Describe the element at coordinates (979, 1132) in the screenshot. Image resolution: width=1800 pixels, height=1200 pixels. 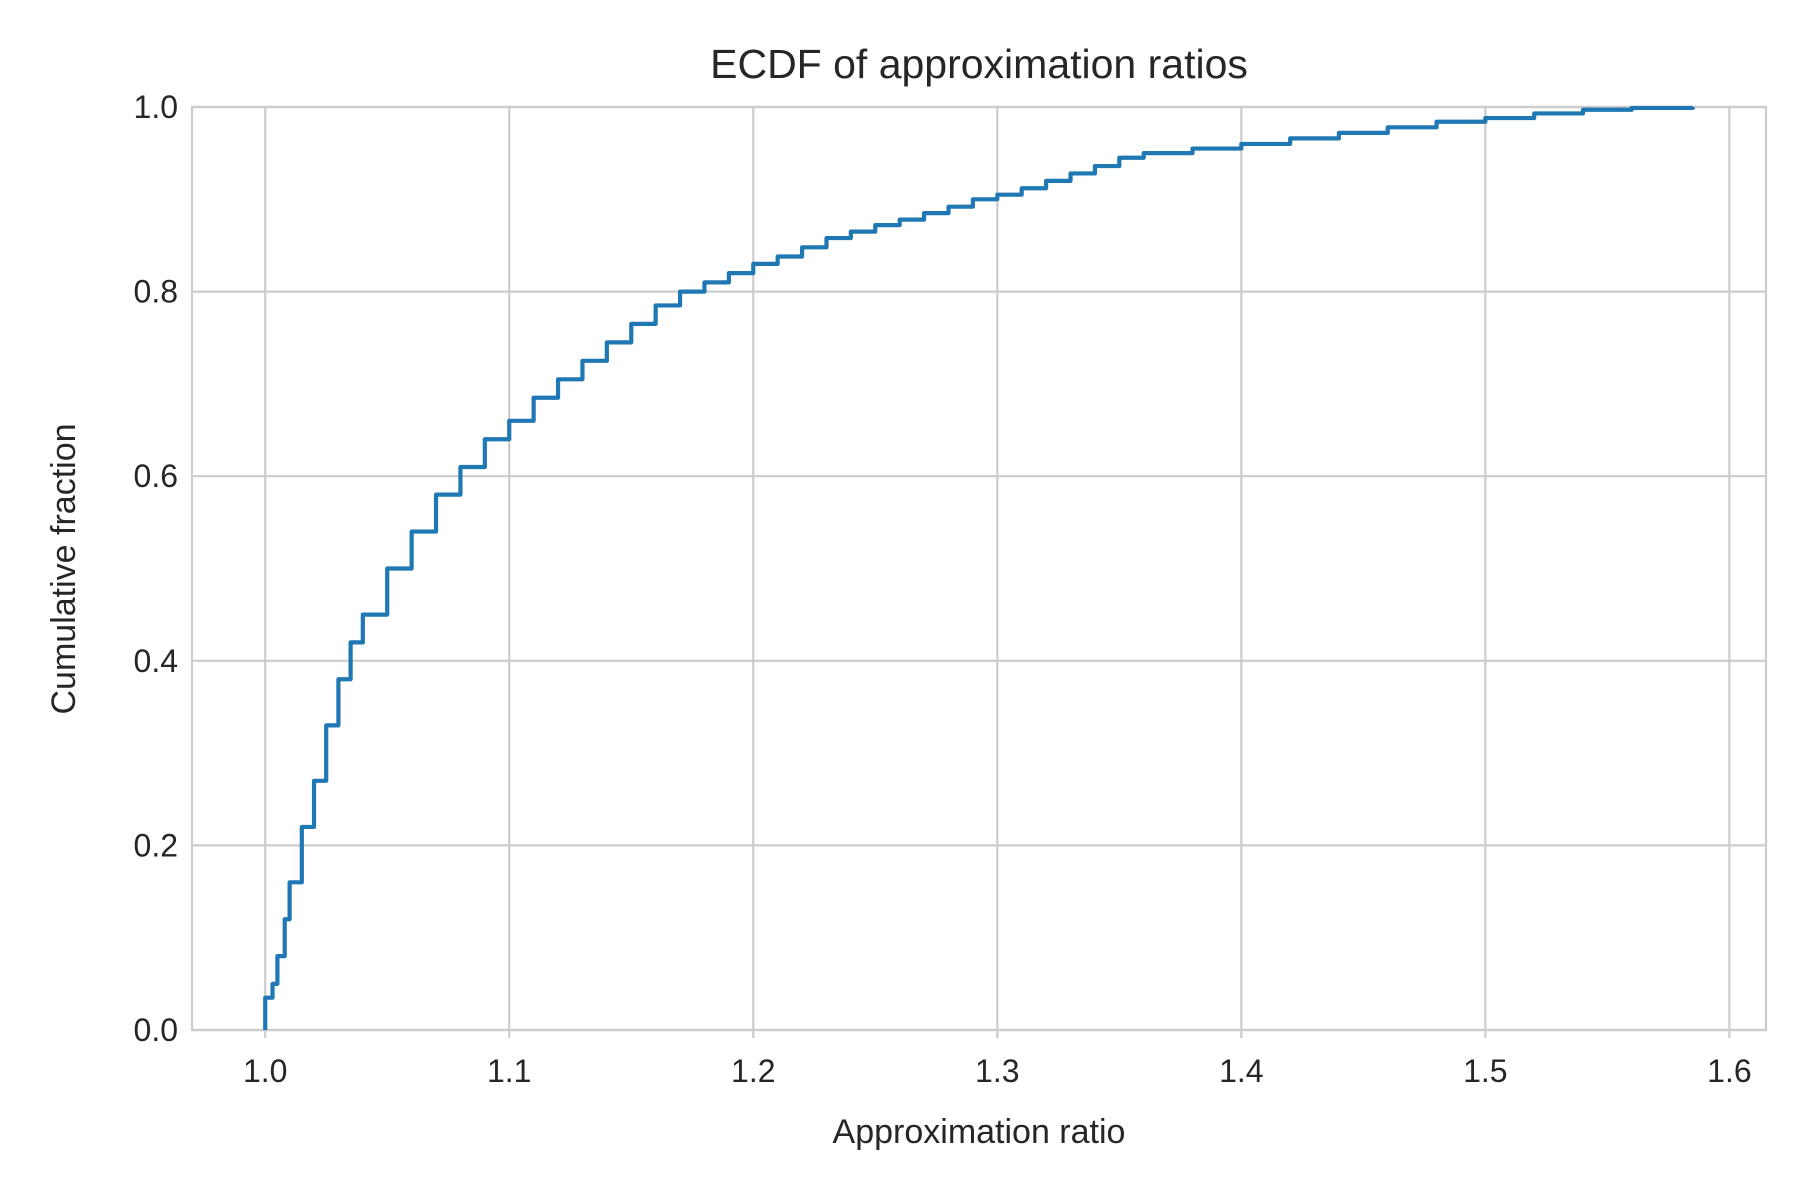
I see `x-axis-label: Approximation ratio` at that location.